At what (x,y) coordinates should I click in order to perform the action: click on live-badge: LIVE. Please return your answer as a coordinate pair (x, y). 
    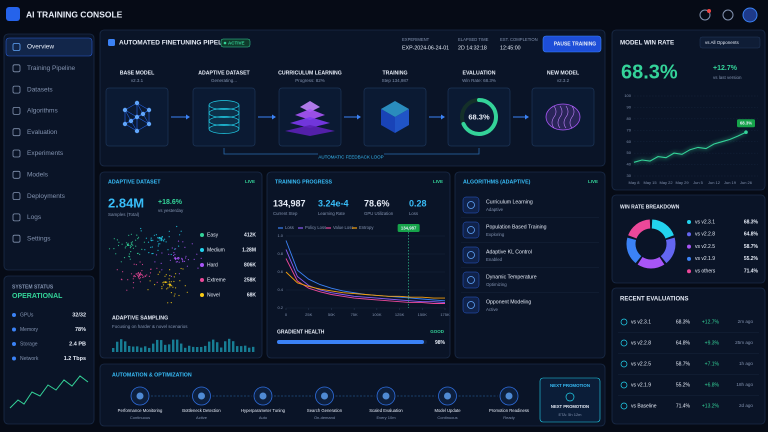
    Looking at the image, I should click on (250, 181).